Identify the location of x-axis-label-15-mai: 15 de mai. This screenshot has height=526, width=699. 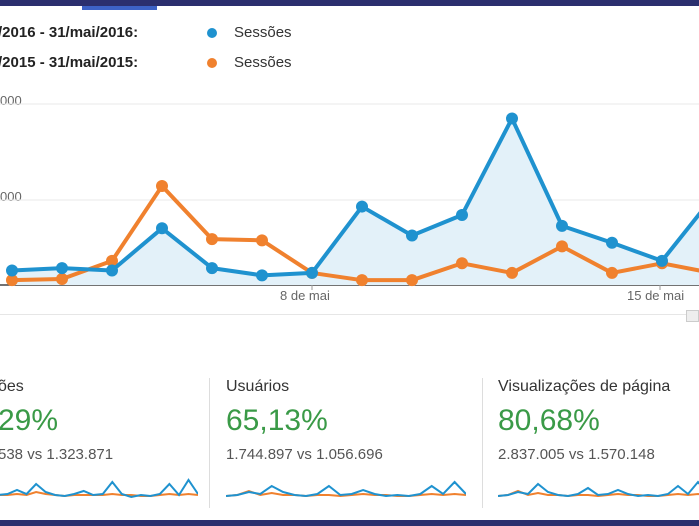
(656, 295).